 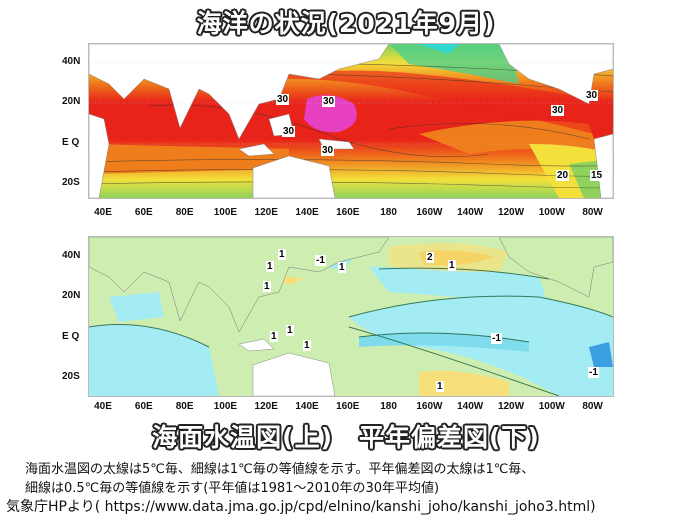 What do you see at coordinates (280, 469) in the screenshot?
I see `caption-line-1: 海面水温図の太線は5℃毎、細線は1℃毎の等値線を示す。平年偏差図の太線は1℃毎、` at bounding box center [280, 469].